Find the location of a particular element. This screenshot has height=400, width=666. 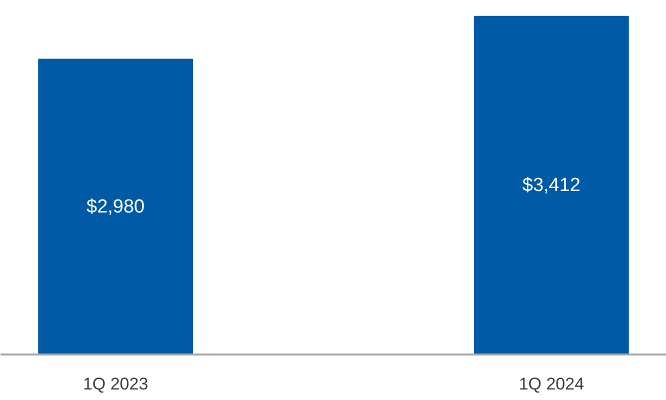

x-tick-label: 1Q 2024 is located at coordinates (551, 384).